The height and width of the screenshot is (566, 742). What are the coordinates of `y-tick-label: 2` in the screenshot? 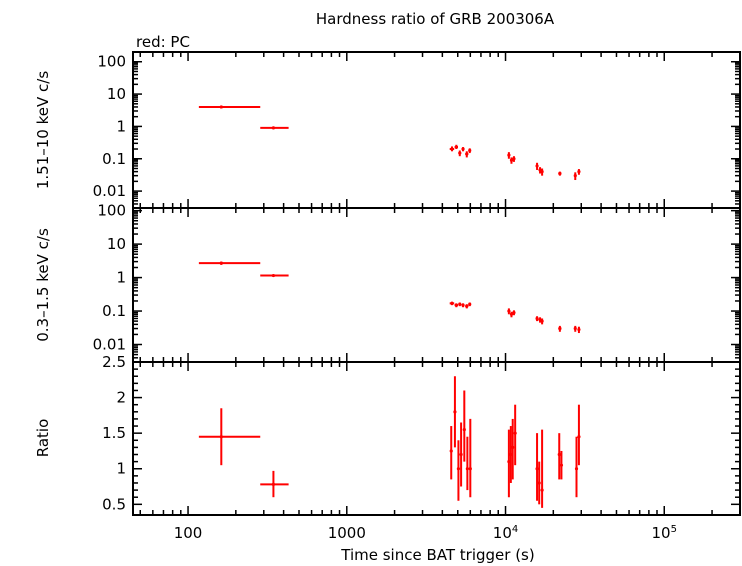 It's located at (121, 398).